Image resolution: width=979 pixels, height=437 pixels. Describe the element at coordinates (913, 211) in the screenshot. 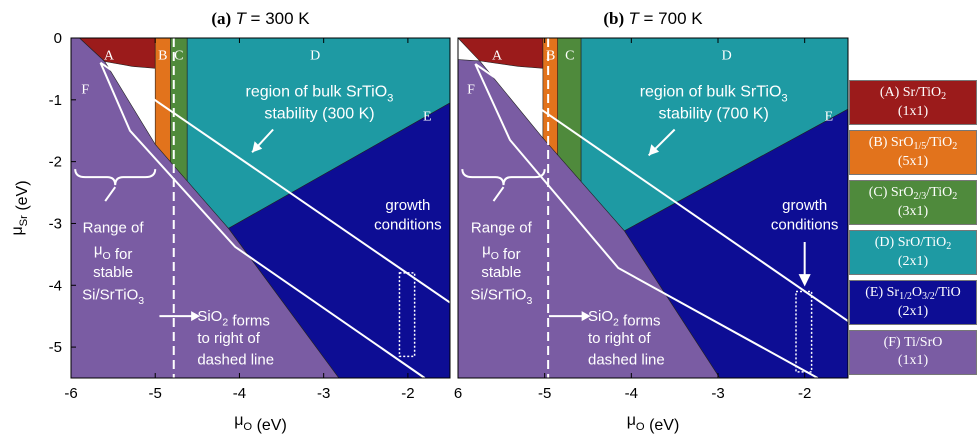

I see `legend-item-reconstruction: (3x1)` at that location.